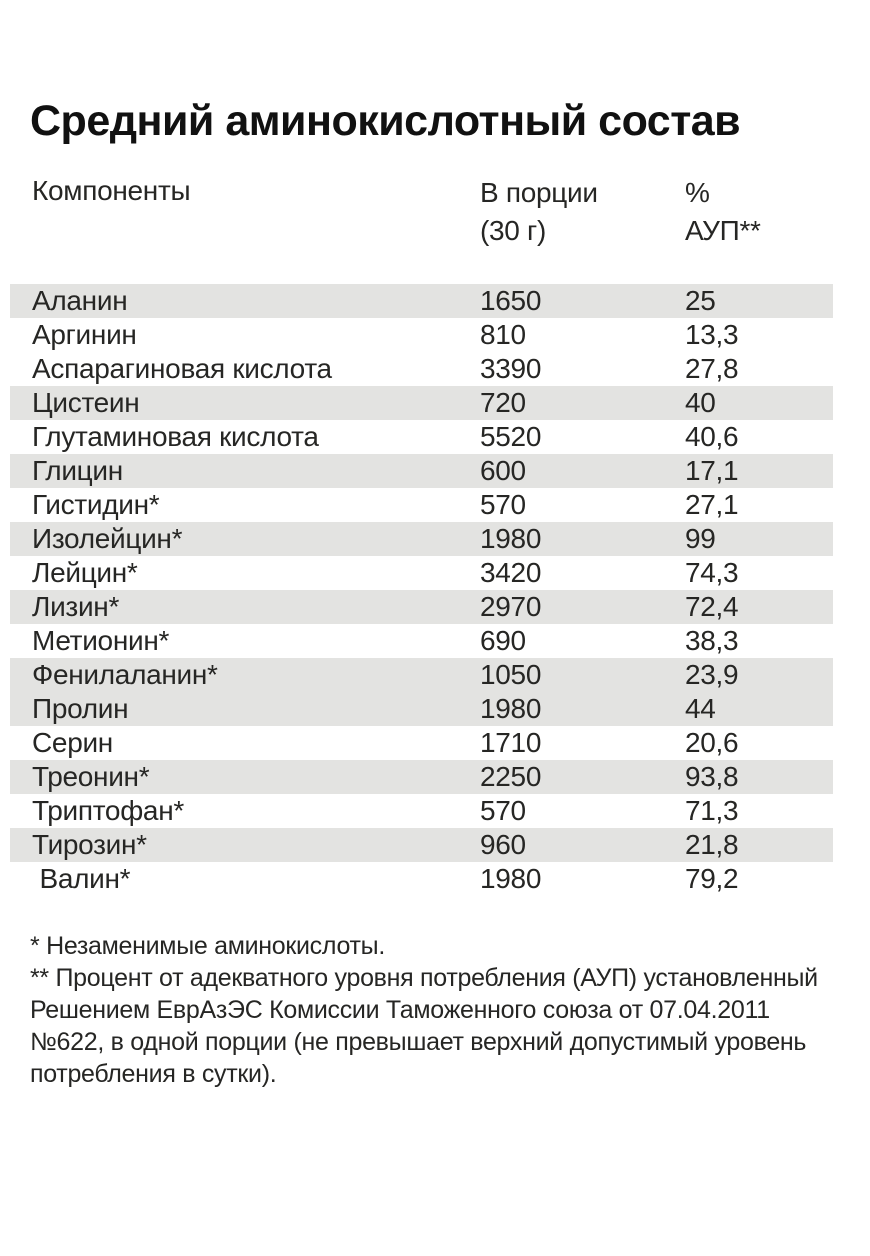 The image size is (870, 1256). What do you see at coordinates (421, 845) in the screenshot?
I see `table-row: Тирозин* 960 21,8` at bounding box center [421, 845].